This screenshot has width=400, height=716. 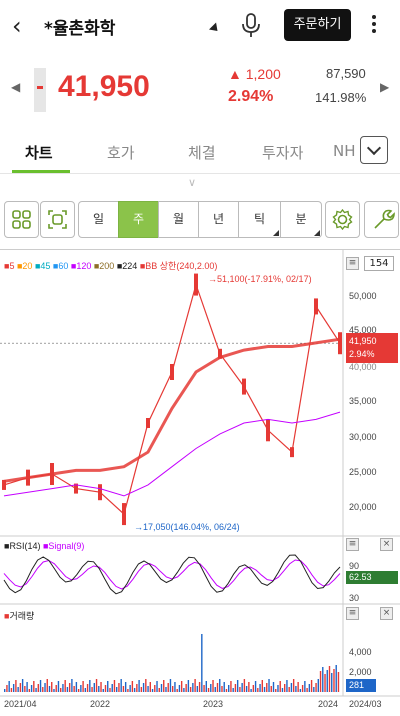 I want to click on volume-tick: 2,000, so click(x=360, y=672).